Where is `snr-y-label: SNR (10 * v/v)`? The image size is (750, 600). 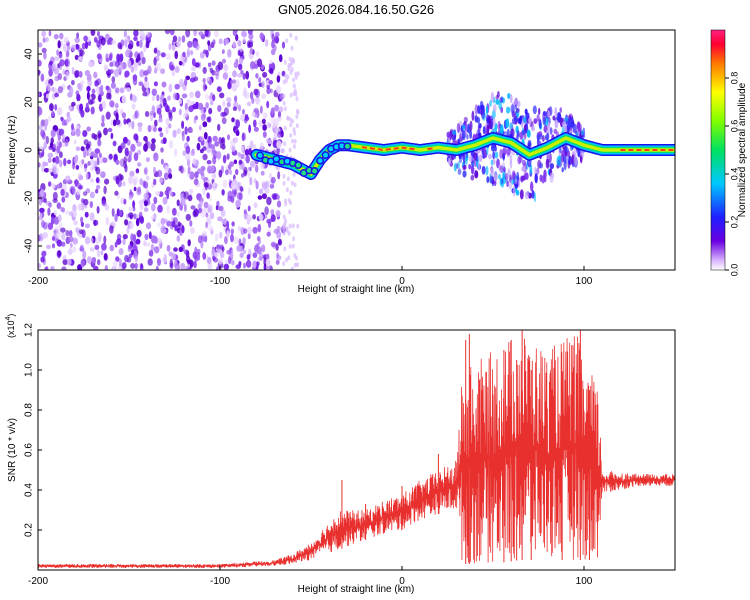
snr-y-label: SNR (10 * v/v) is located at coordinates (12, 450).